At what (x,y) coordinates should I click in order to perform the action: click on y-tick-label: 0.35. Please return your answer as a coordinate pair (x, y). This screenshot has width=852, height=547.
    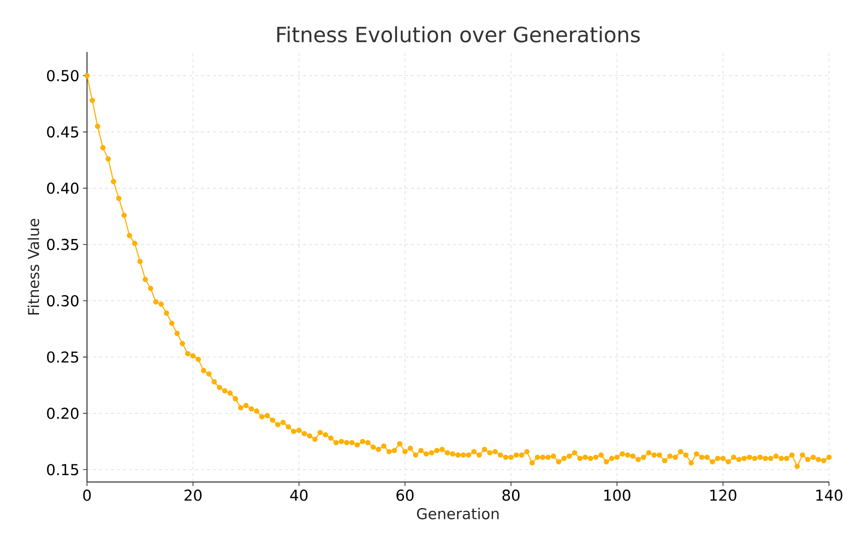
    Looking at the image, I should click on (62, 244).